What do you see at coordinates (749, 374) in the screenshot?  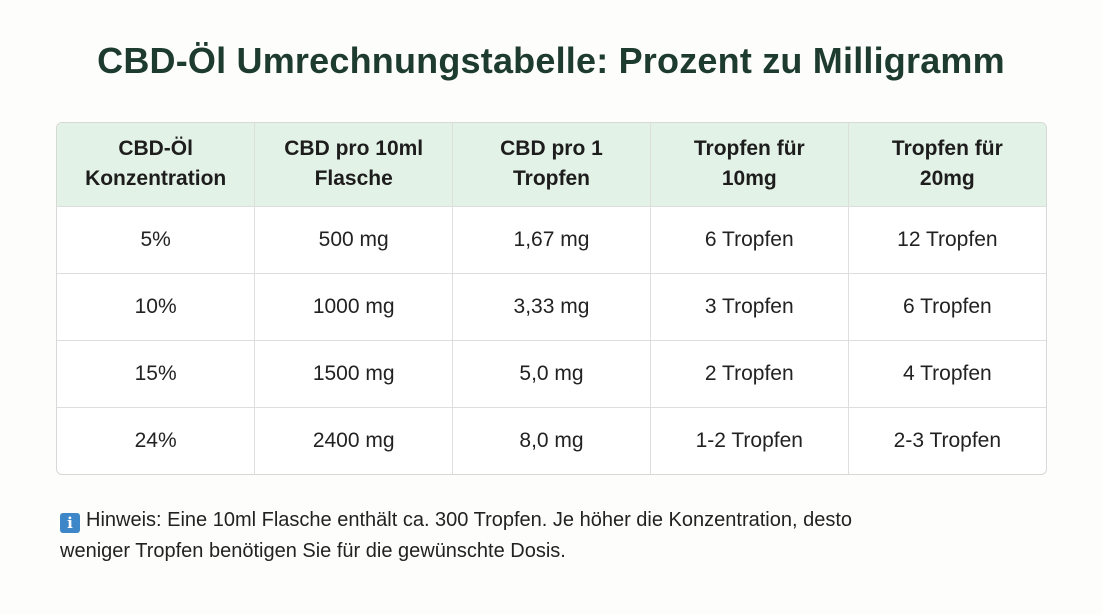 I see `cell-drops-10mg: 2 Tropfen` at bounding box center [749, 374].